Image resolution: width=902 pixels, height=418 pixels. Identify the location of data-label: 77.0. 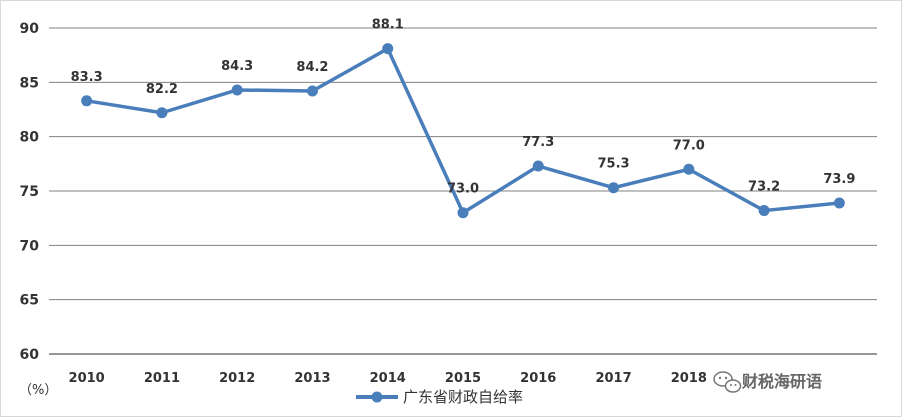
(689, 145).